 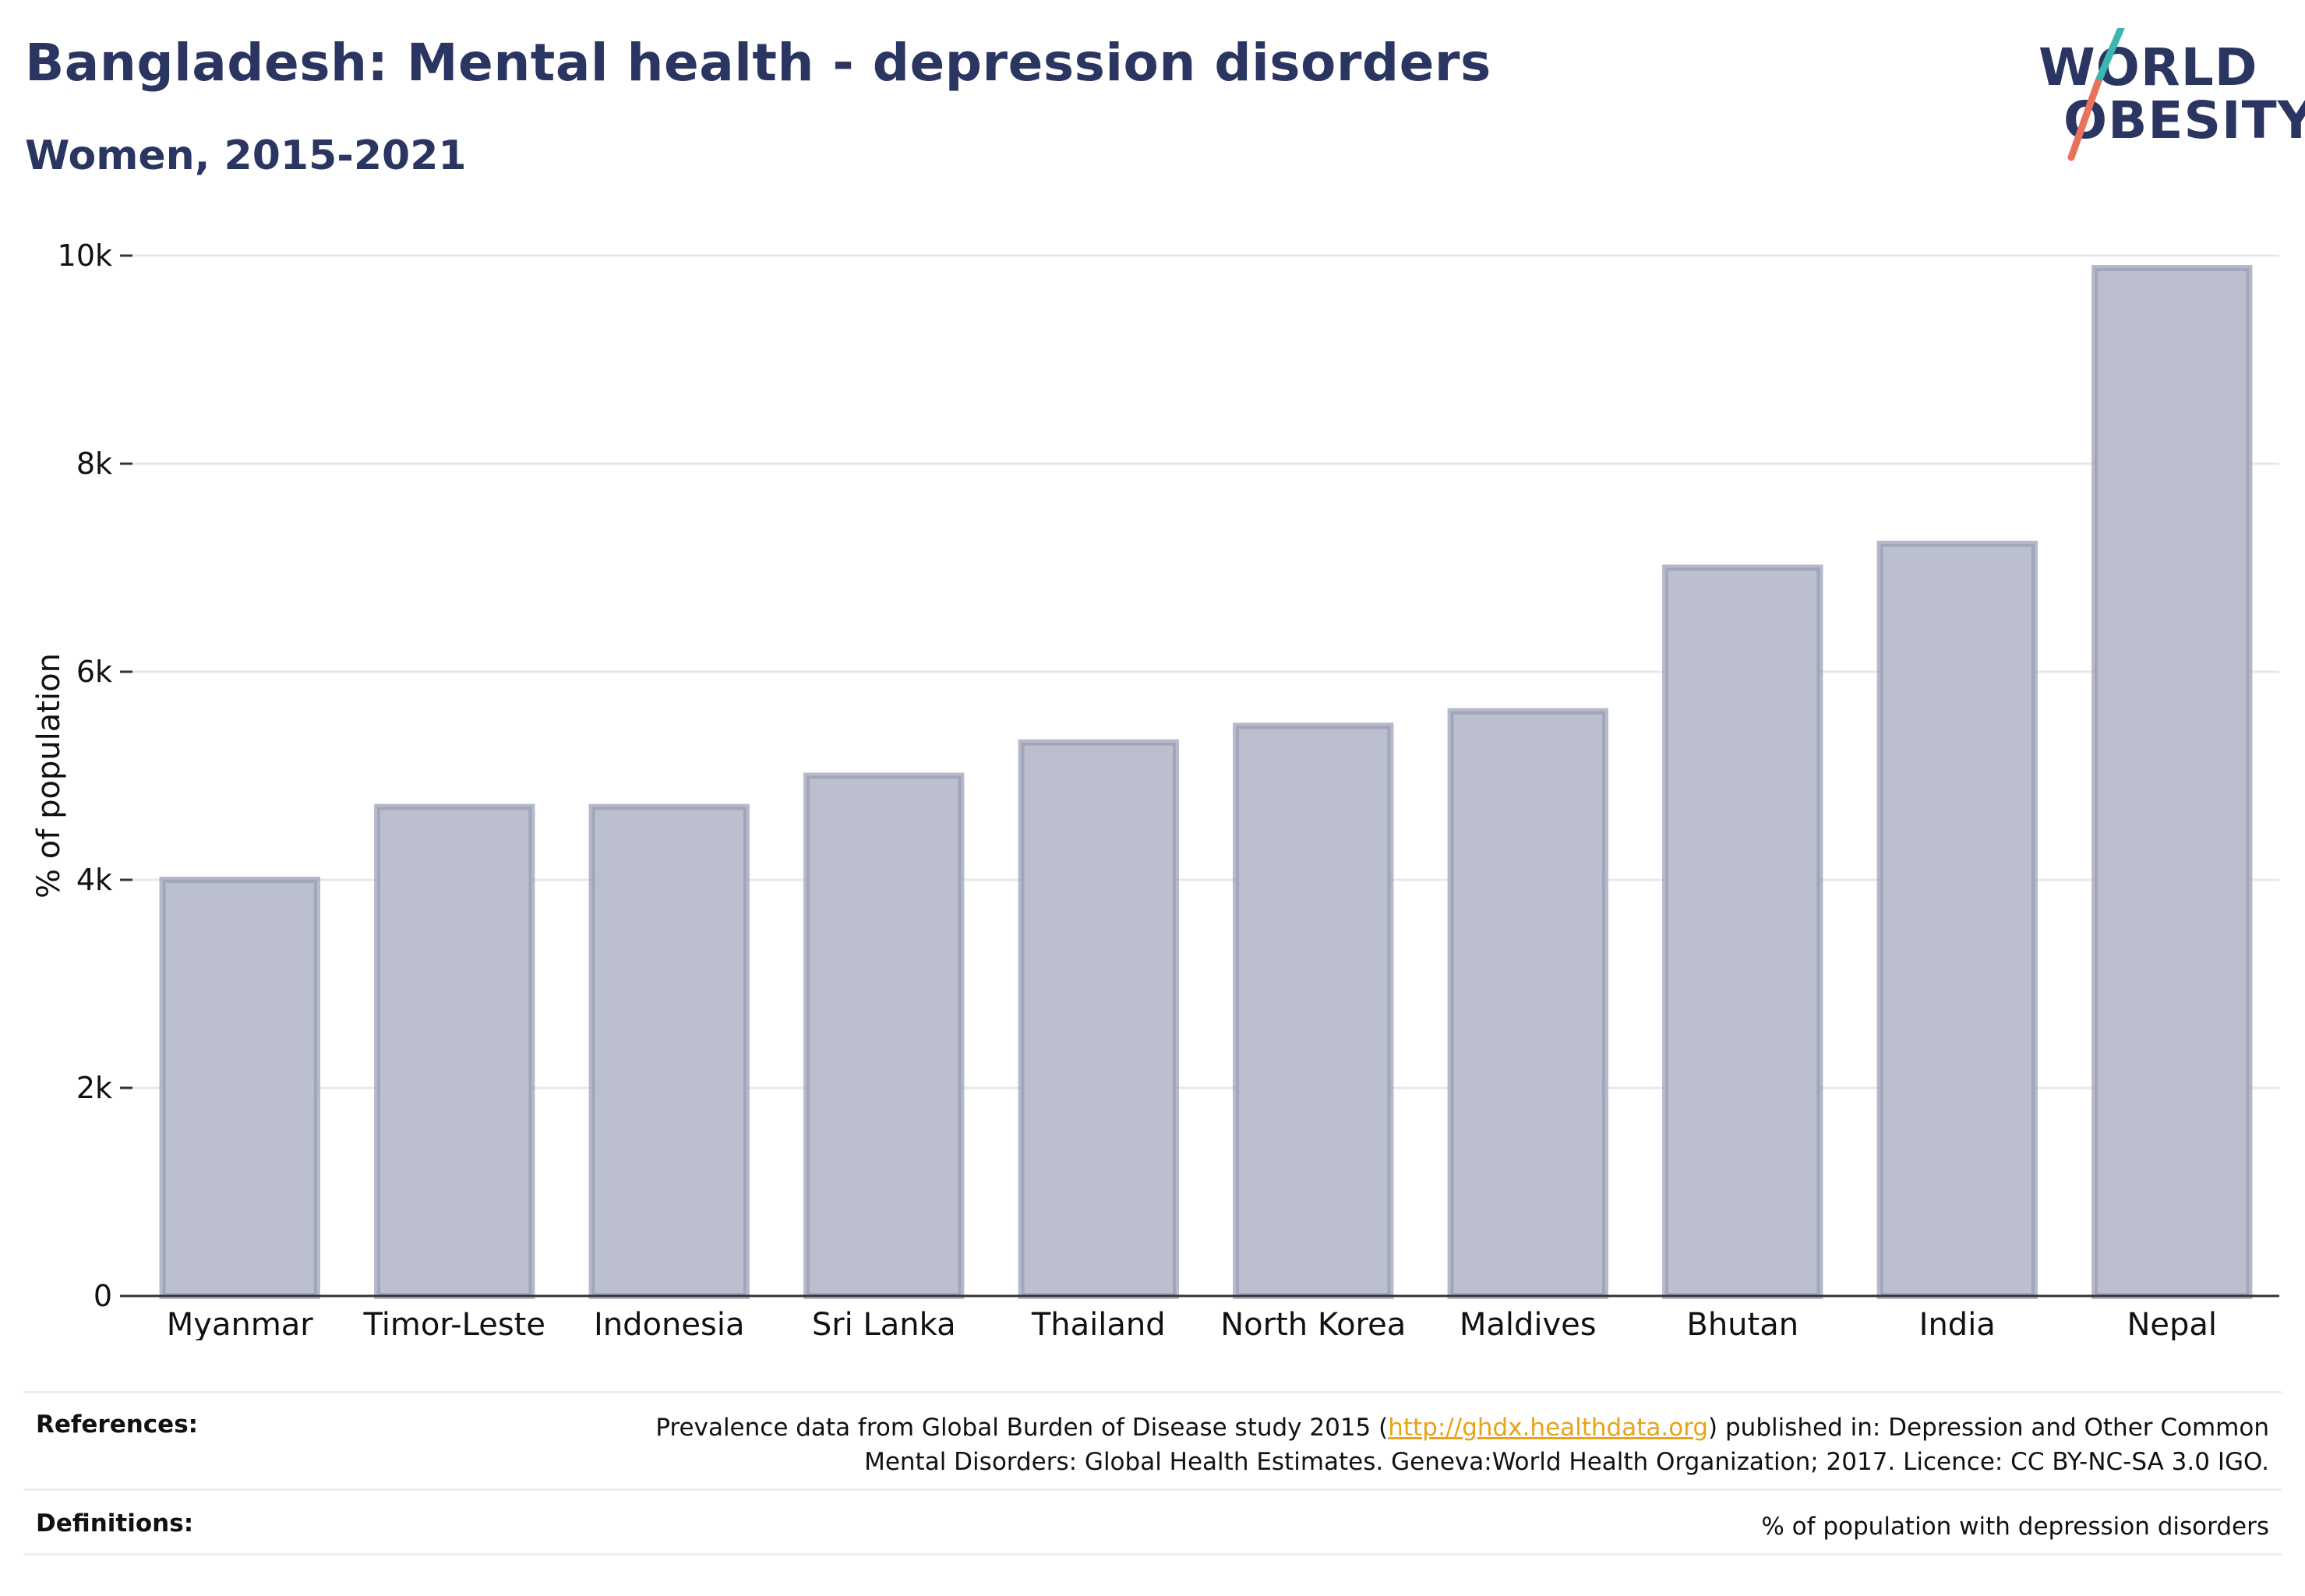 What do you see at coordinates (117, 1425) in the screenshot?
I see `references-label: References:` at bounding box center [117, 1425].